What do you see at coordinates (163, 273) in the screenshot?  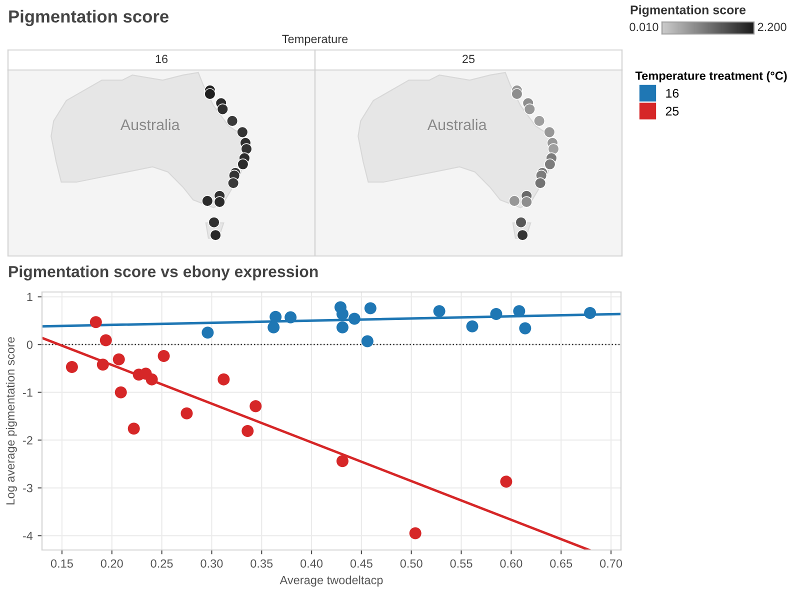 I see `chart-title: Pigmentation score vs ebony expression` at bounding box center [163, 273].